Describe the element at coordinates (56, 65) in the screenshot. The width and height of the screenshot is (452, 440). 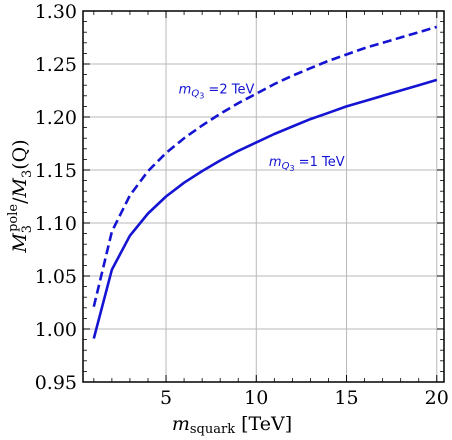
I see `y-tick-label: 1.25` at that location.